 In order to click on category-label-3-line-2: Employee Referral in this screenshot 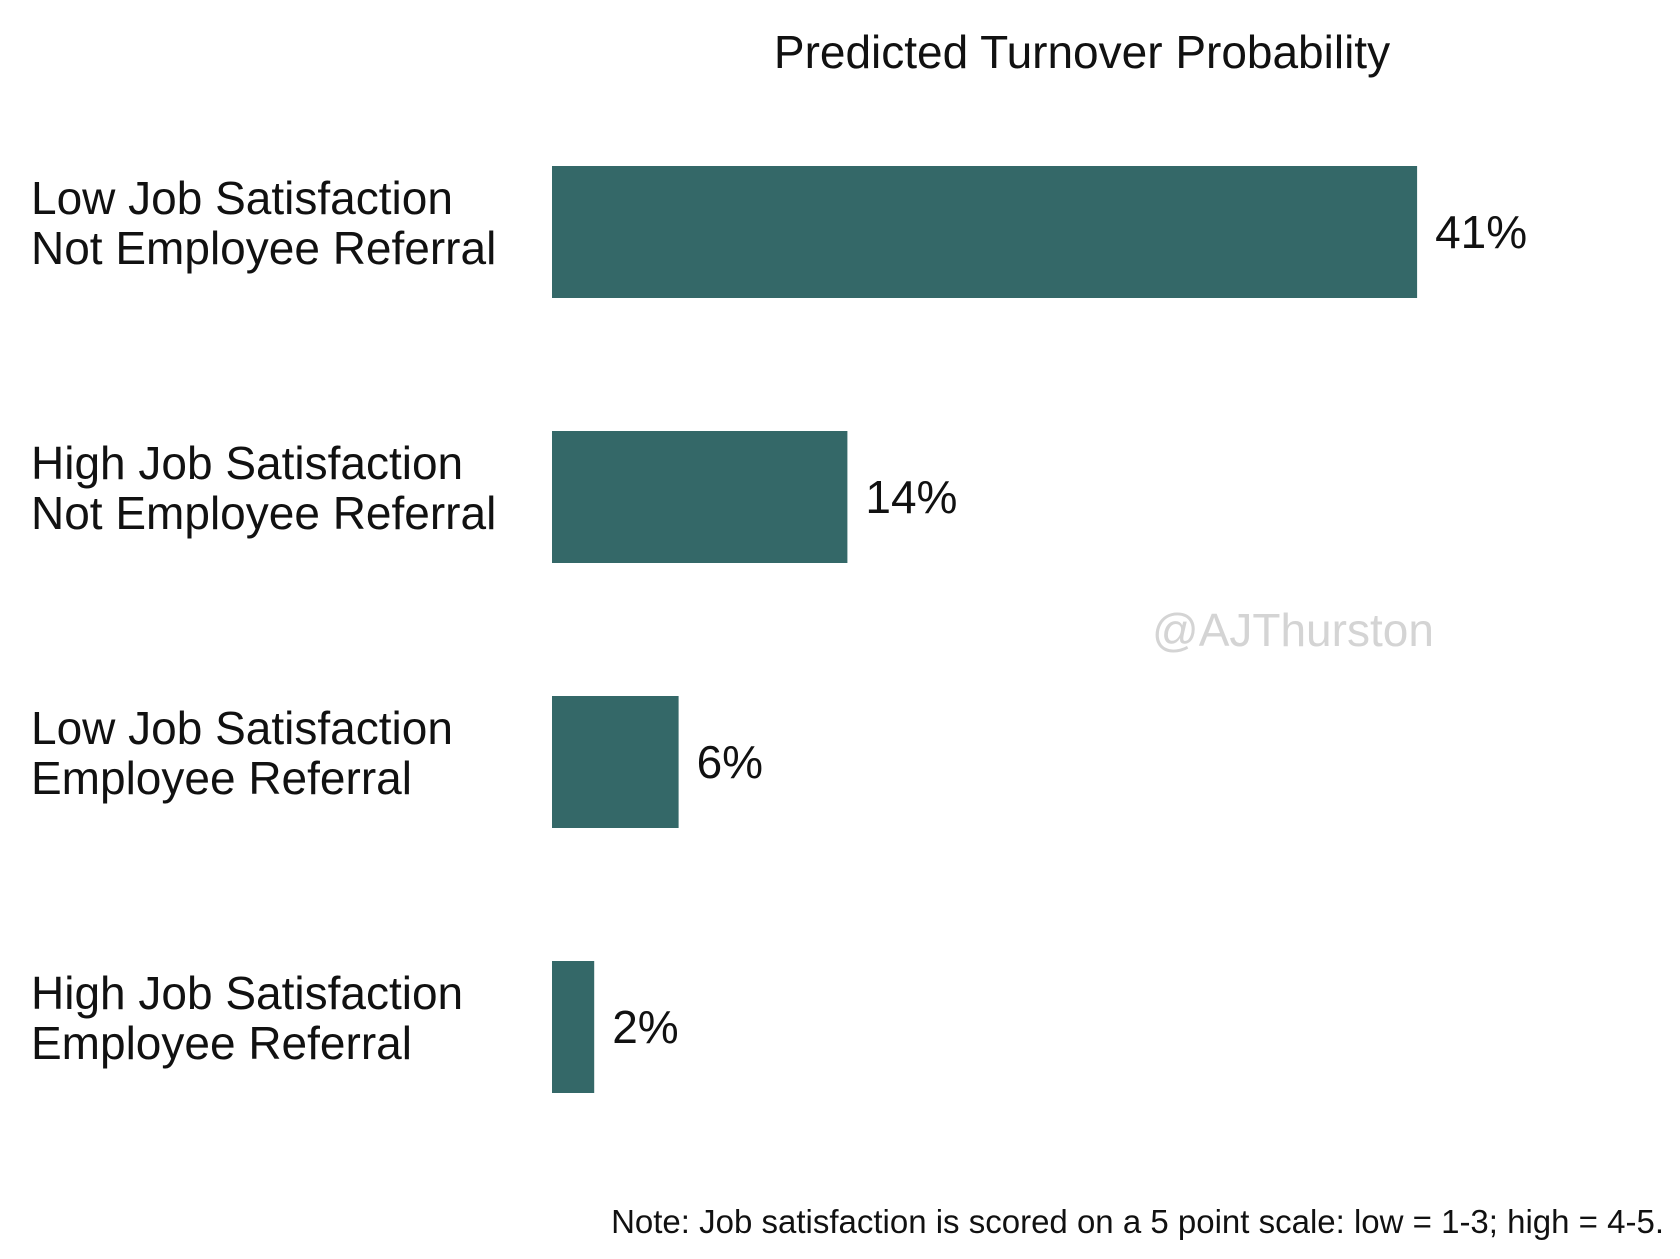, I will do `click(221, 778)`.